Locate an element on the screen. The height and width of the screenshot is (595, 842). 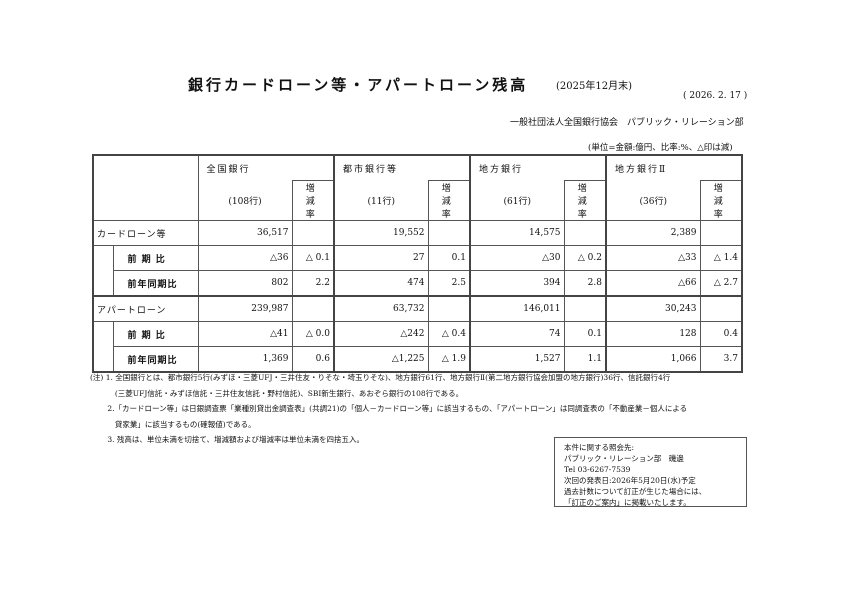
note-line: 3. 残高は、単位未満を切捨て、増減額および増減率は単位未満を四捨五入。 is located at coordinates (227, 439).